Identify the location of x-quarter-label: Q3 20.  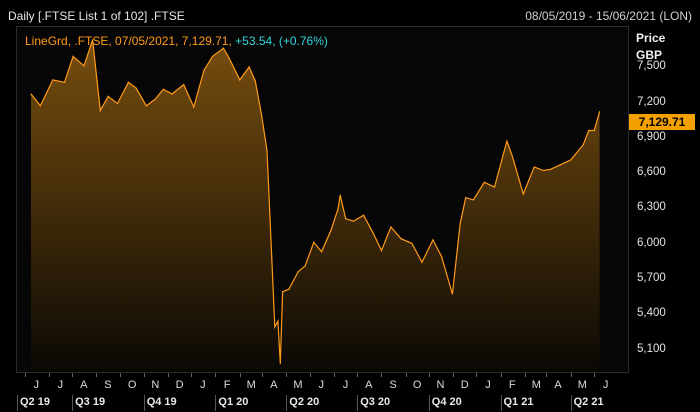
(375, 402).